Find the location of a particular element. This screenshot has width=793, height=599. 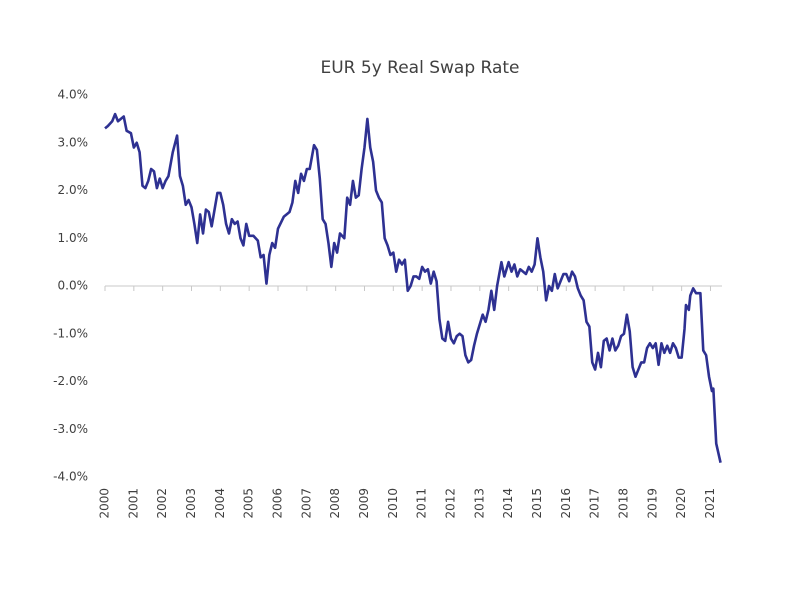

x-tick-label: 2005 is located at coordinates (249, 503).